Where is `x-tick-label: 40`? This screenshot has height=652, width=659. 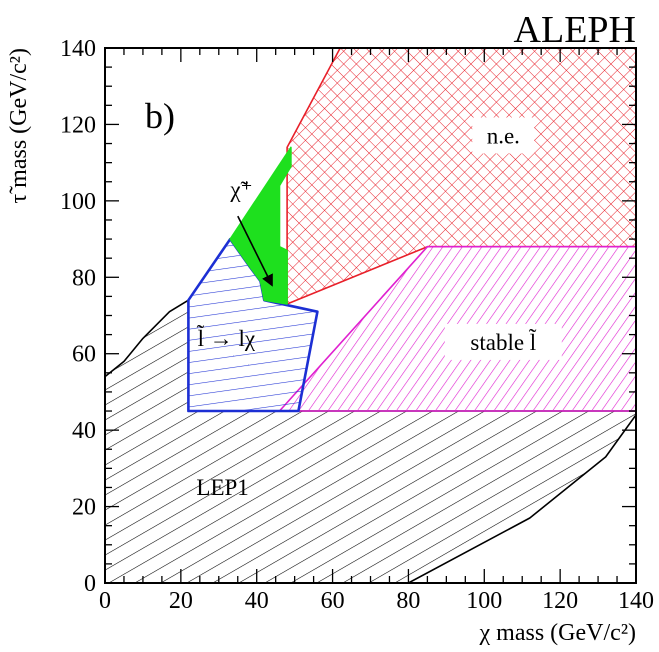 x-tick-label: 40 is located at coordinates (257, 601).